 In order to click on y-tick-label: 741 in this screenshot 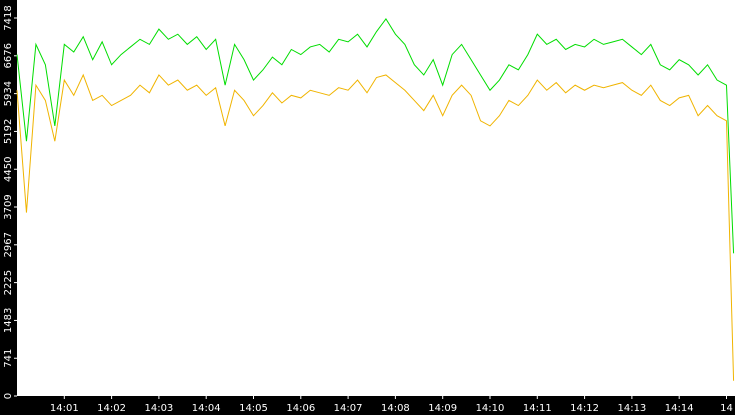, I will do `click(8, 358)`.